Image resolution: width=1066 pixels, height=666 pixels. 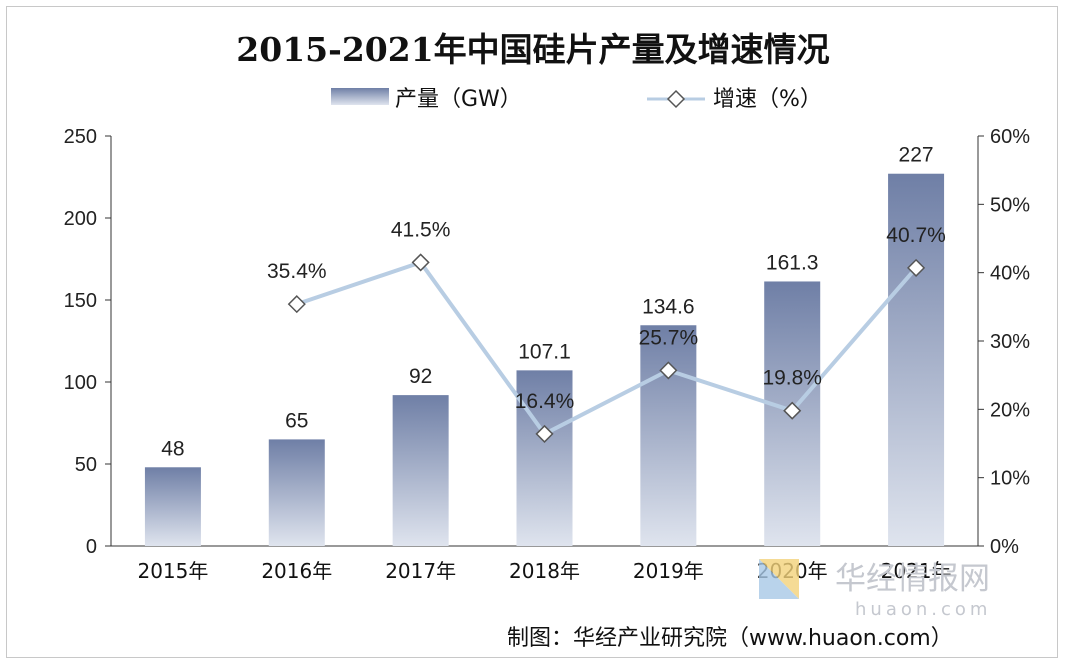 I want to click on x-tick-label: 2021年, so click(x=916, y=571).